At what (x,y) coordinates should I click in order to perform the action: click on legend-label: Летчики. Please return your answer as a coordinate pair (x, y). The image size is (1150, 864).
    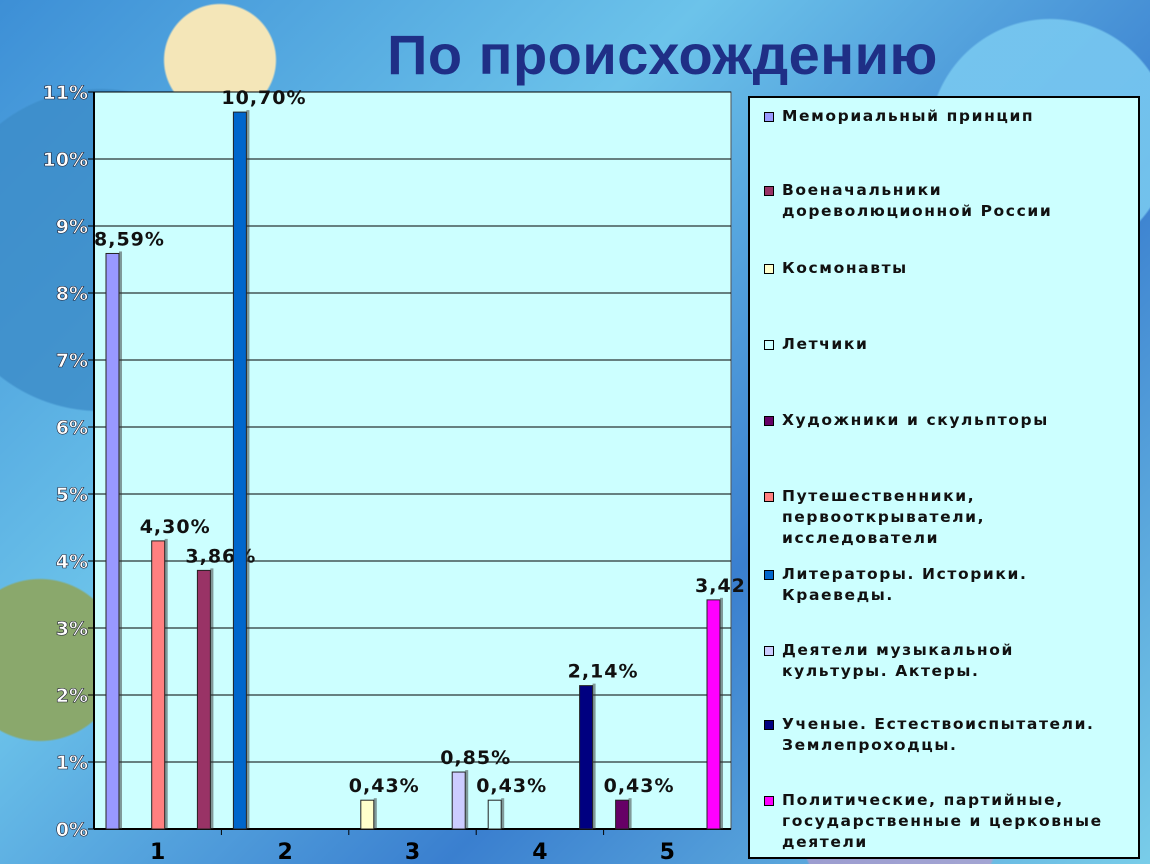
    Looking at the image, I should click on (825, 344).